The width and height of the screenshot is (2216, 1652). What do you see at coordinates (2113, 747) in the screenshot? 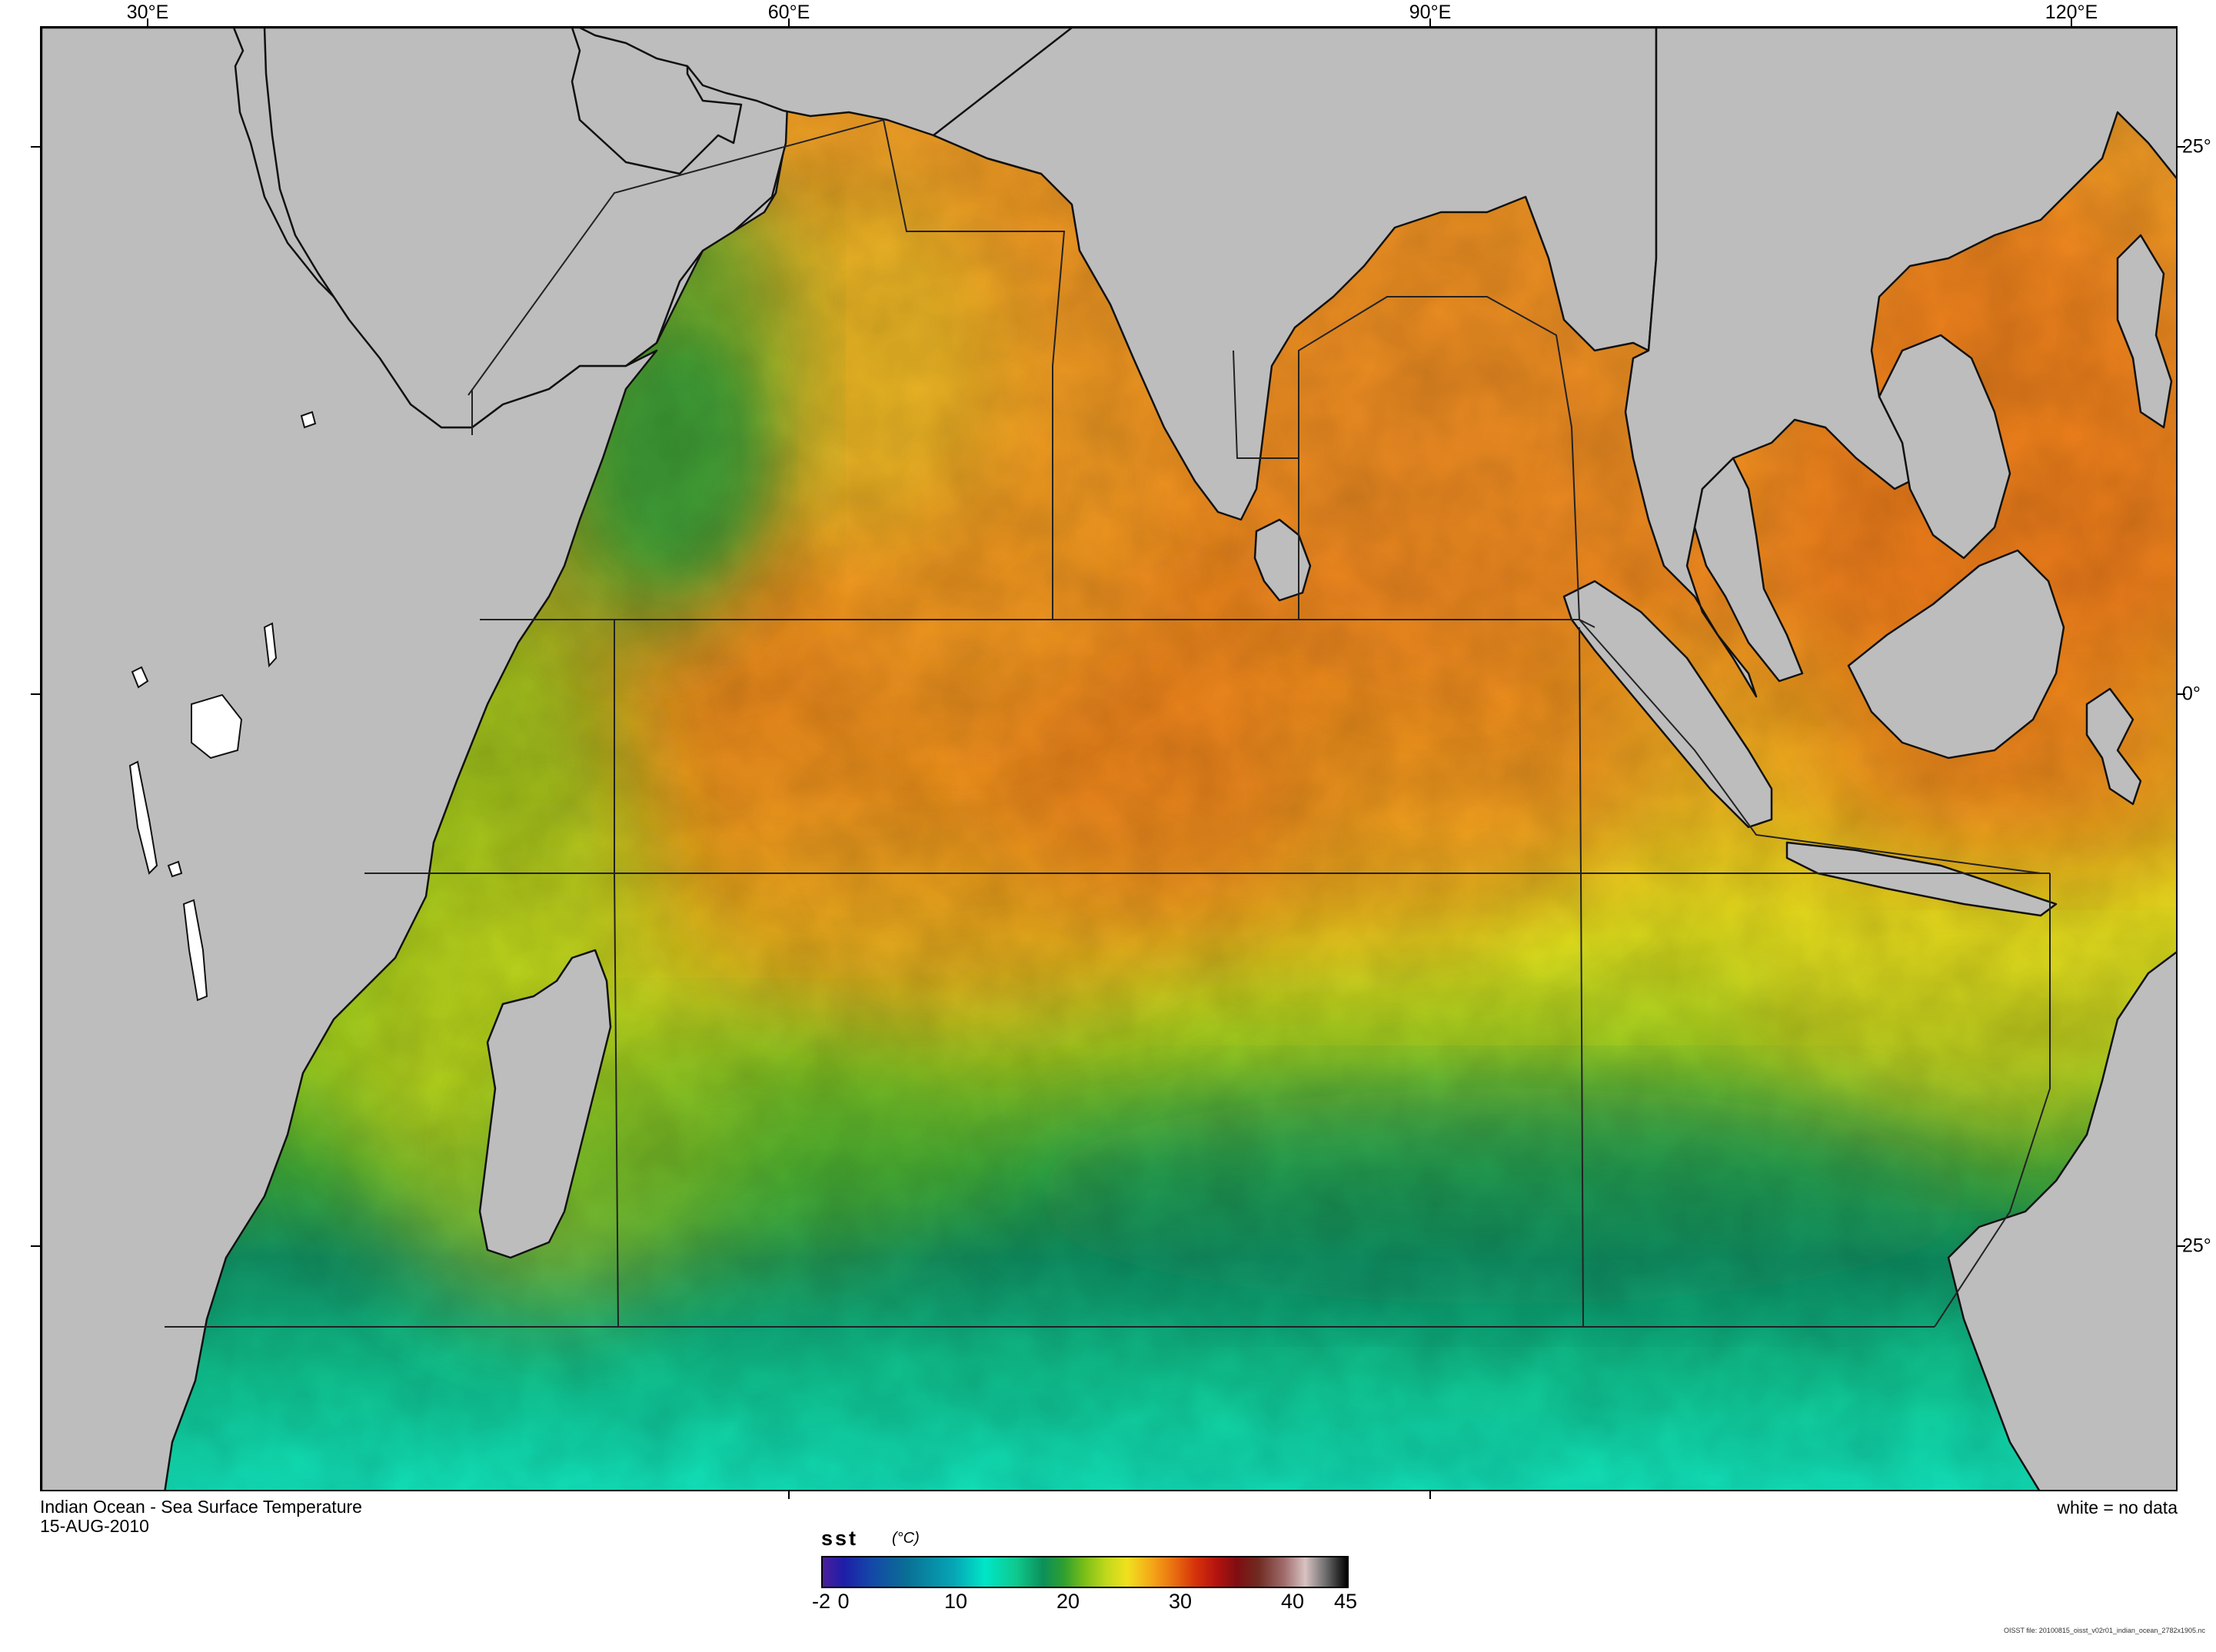
I see `land-sulawesi` at bounding box center [2113, 747].